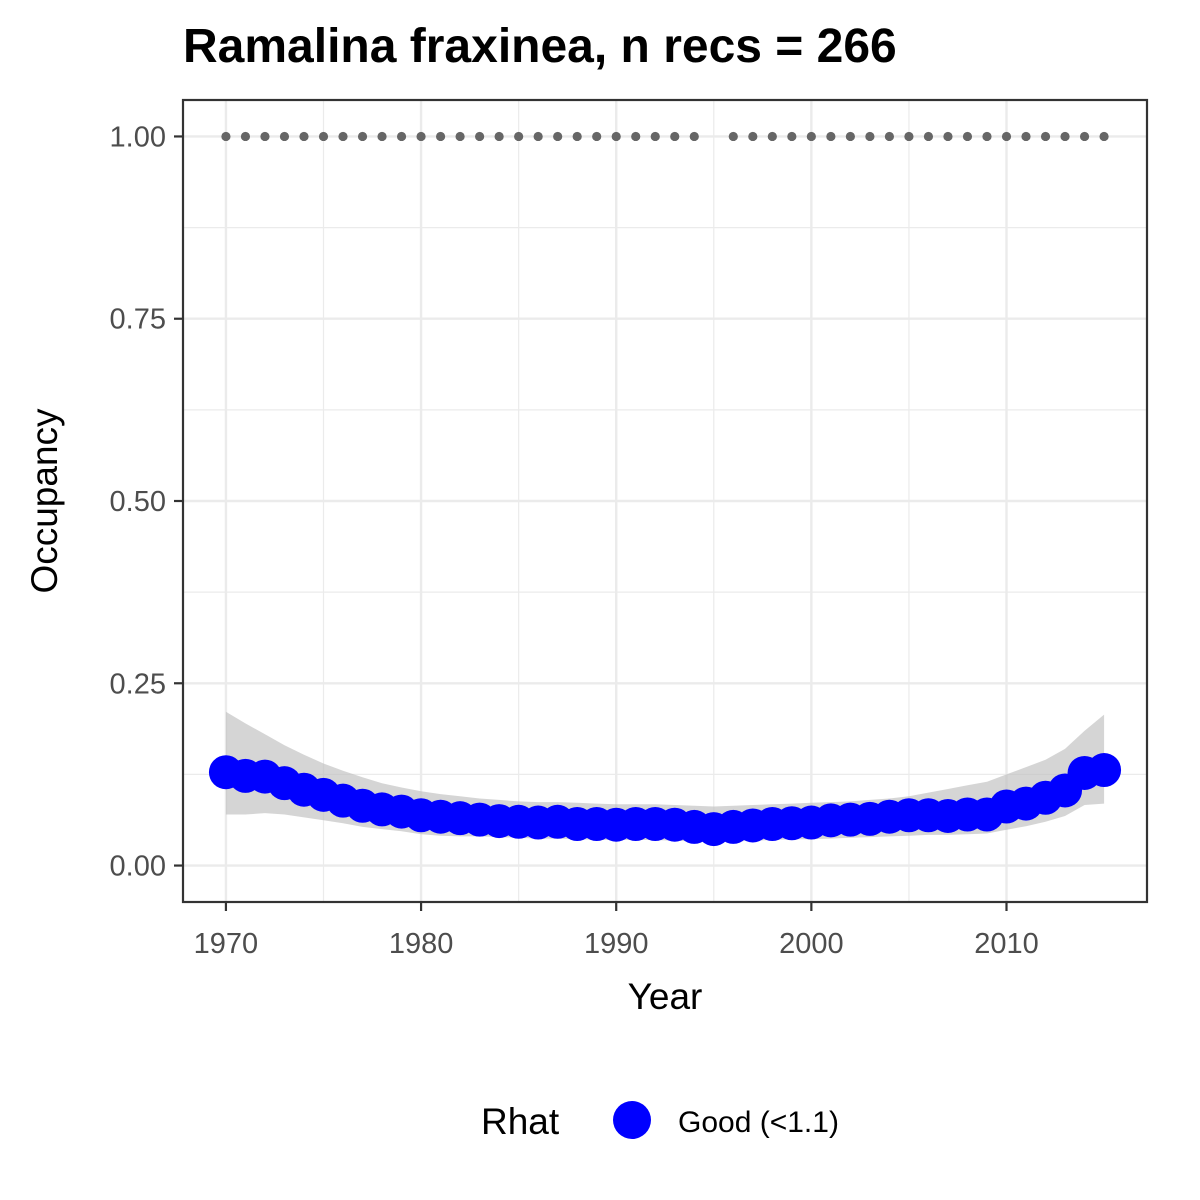  What do you see at coordinates (811, 944) in the screenshot?
I see `x-tick-label: 2000` at bounding box center [811, 944].